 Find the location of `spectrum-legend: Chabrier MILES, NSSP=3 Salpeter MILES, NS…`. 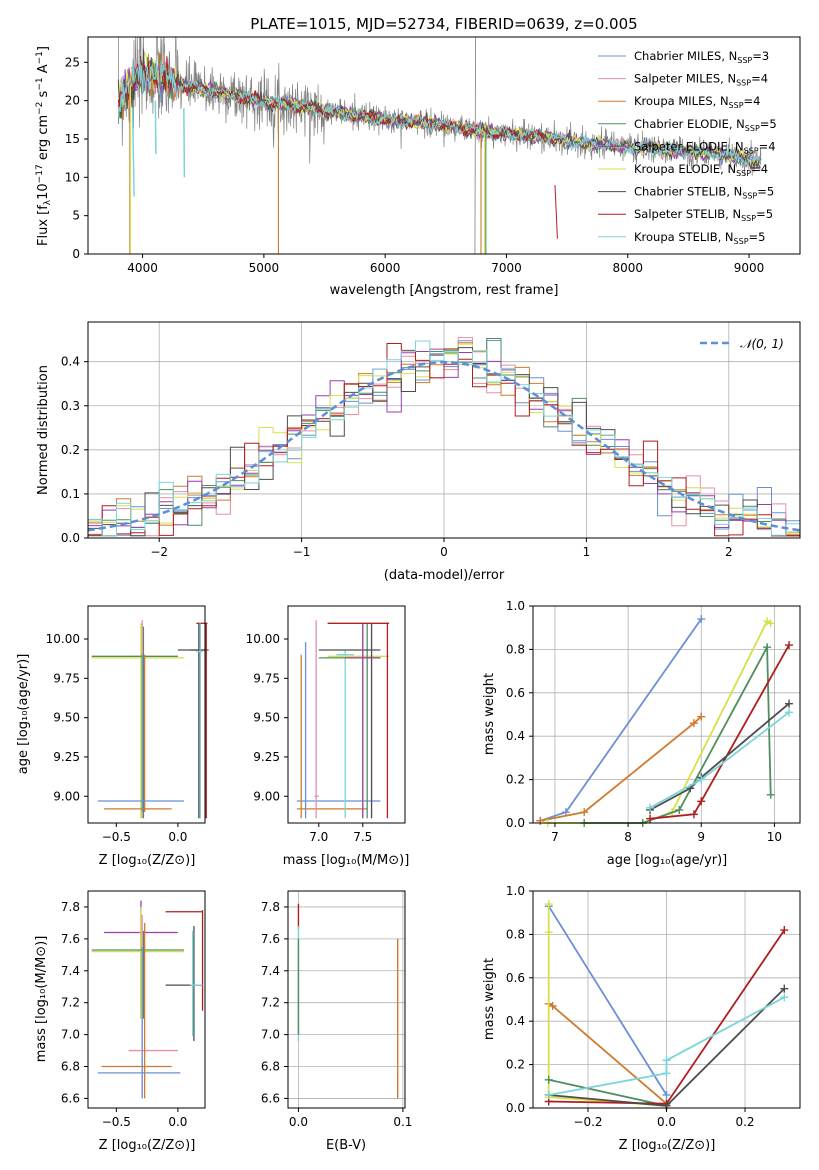

spectrum-legend: Chabrier MILES, NSSP=3 Salpeter MILES, NS… is located at coordinates (687, 147).